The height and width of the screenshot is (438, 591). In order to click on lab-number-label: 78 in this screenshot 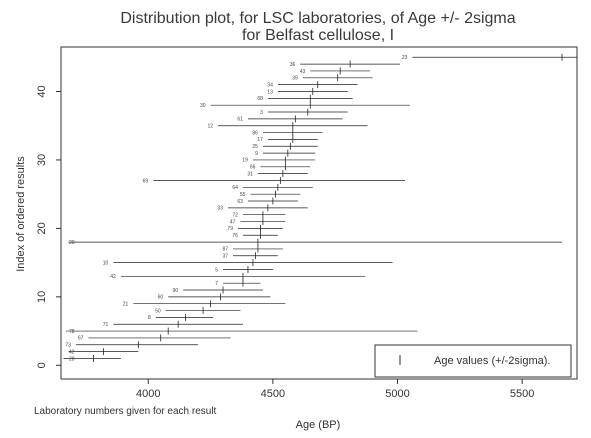, I will do `click(72, 332)`.